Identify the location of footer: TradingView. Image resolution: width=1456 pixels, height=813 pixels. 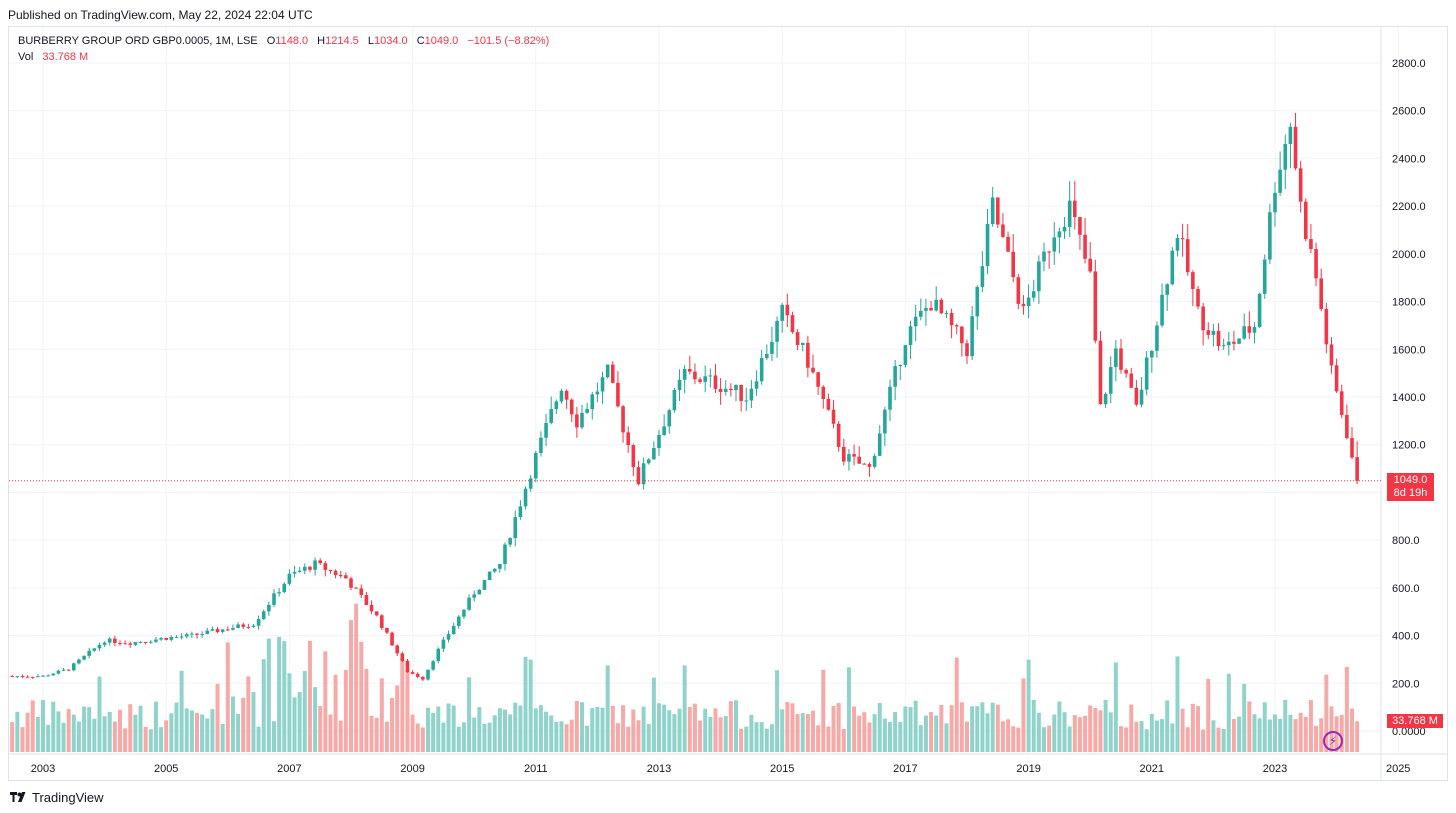
(57, 797).